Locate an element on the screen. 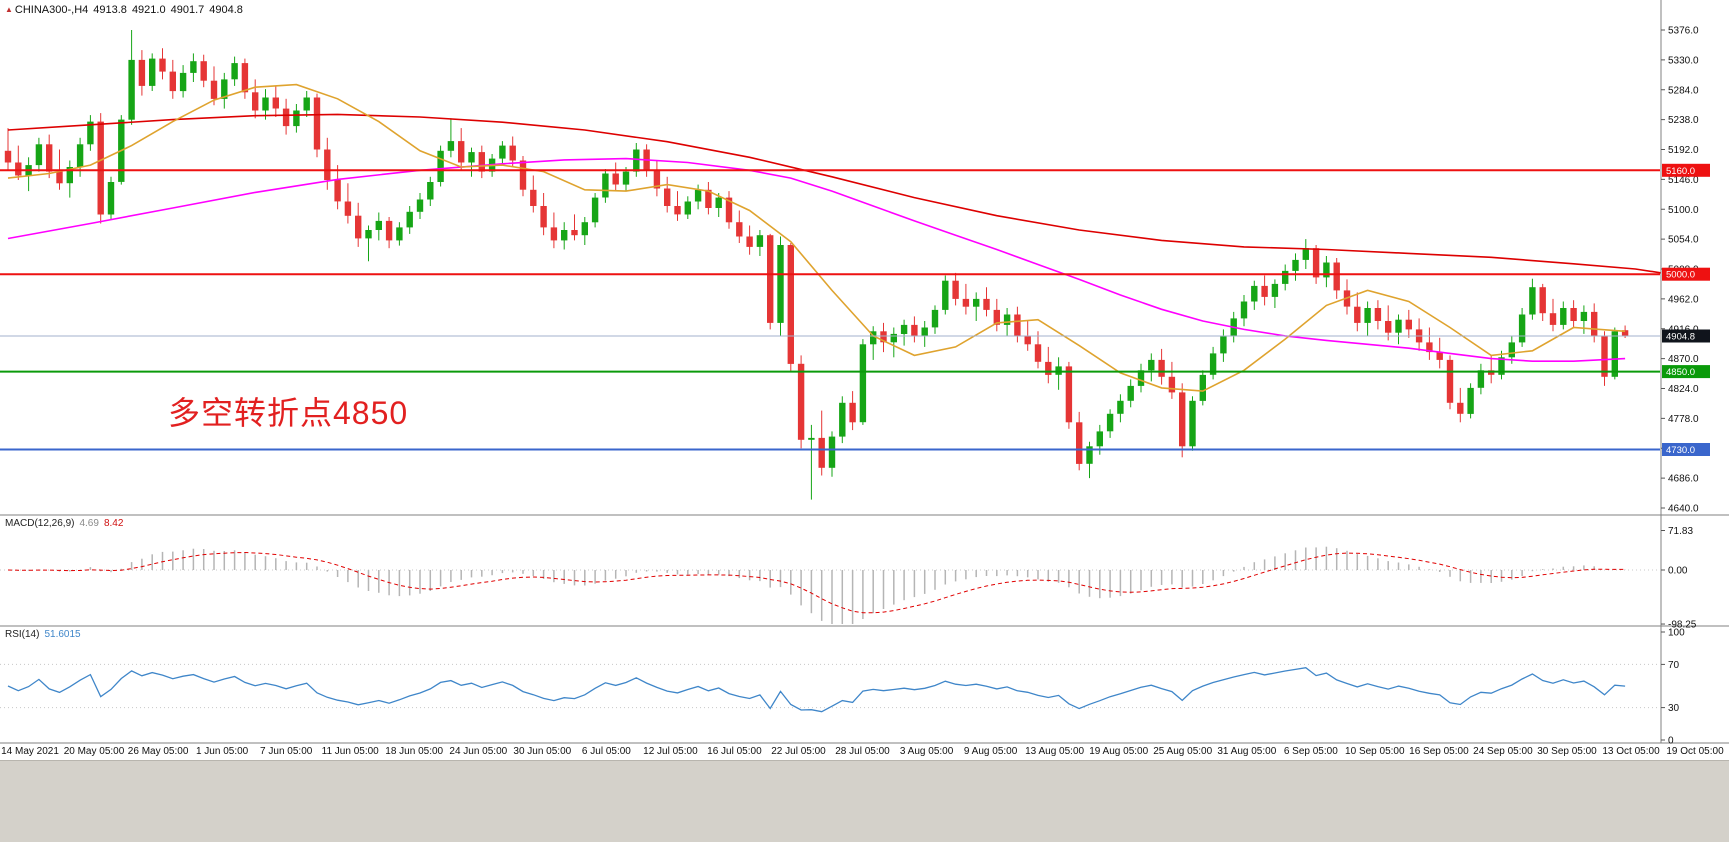 This screenshot has width=1729, height=842. svg-text: 5000.0 is located at coordinates (1680, 275).